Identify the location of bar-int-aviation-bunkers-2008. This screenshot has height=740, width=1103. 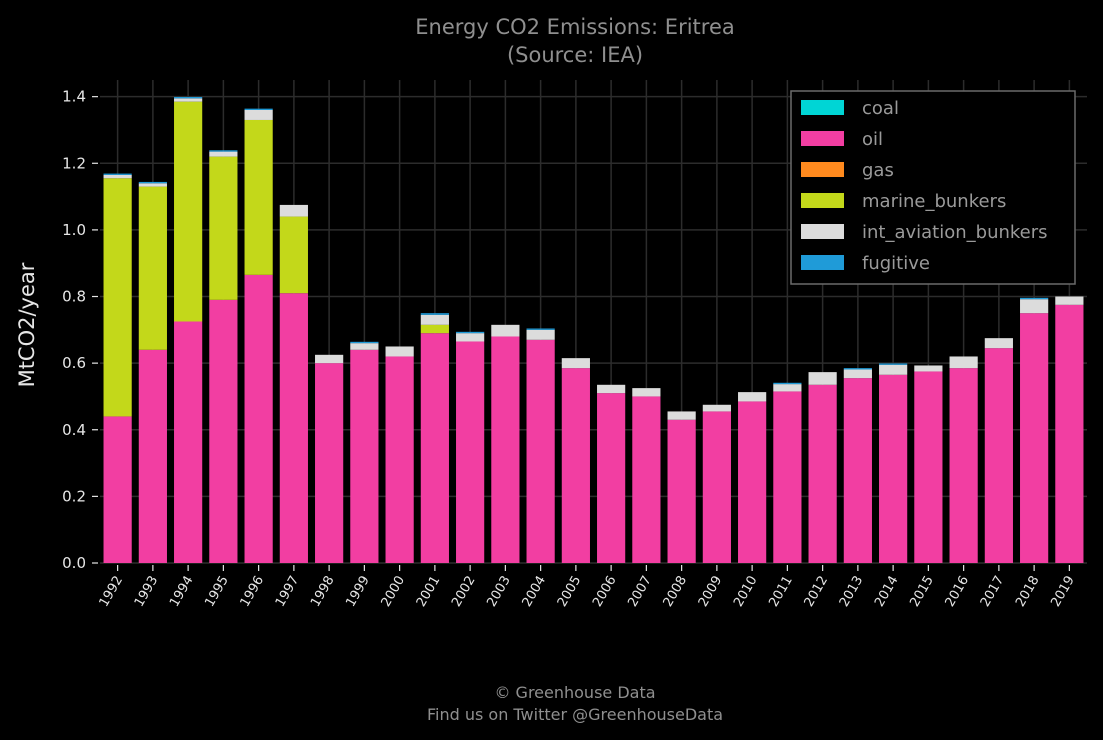
(681, 415).